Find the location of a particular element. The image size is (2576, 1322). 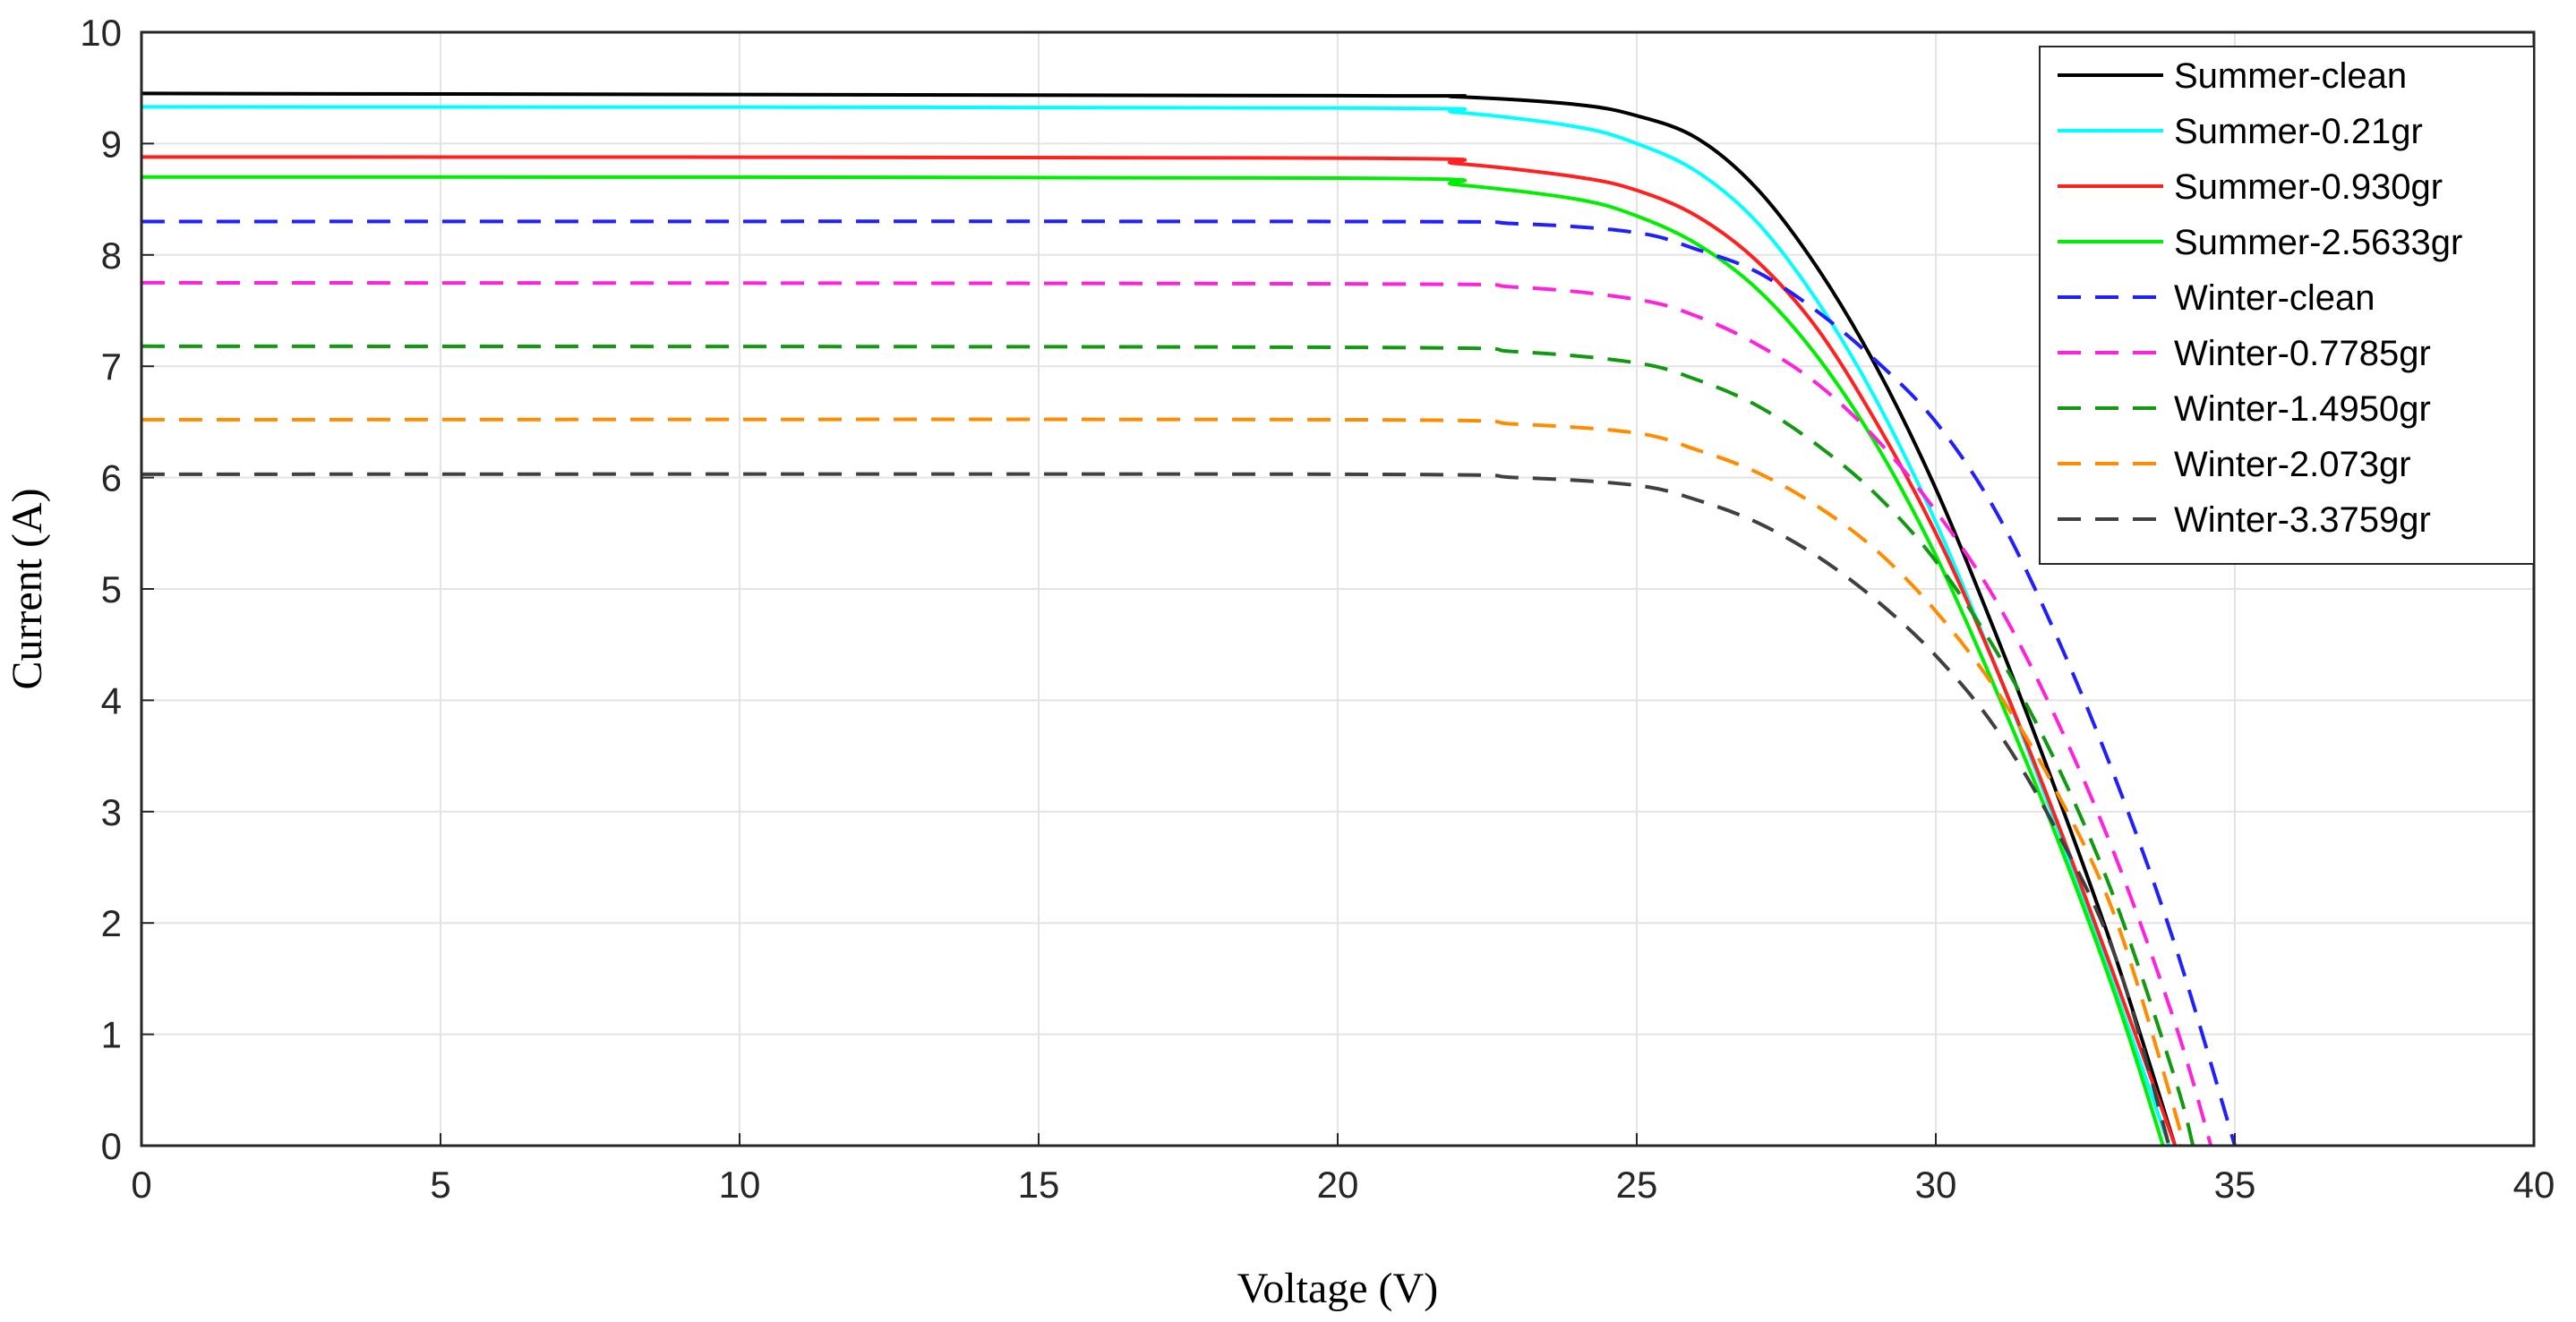

x-tick-label: 5 is located at coordinates (440, 1185).